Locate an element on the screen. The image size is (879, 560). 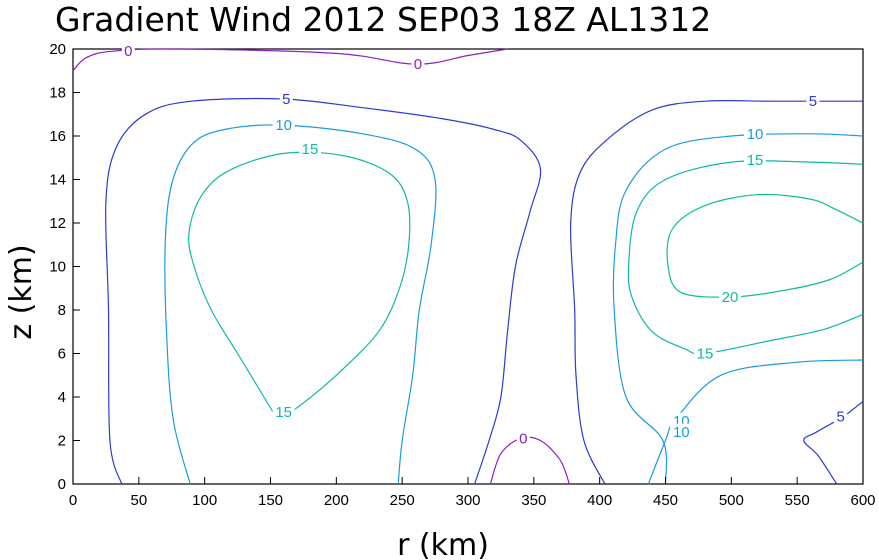
contour-label-12: 15 is located at coordinates (283, 412).